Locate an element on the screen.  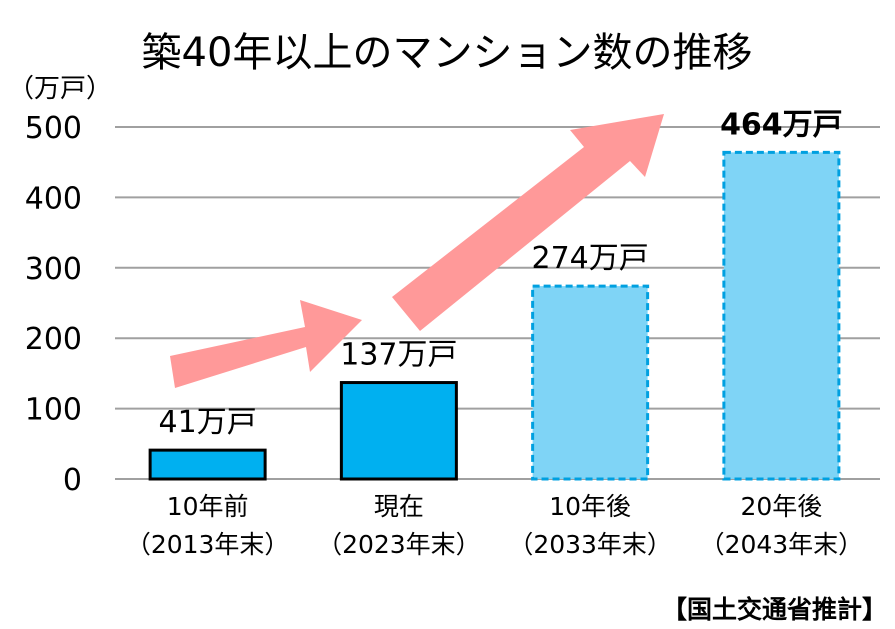
y-tick-label: 0 is located at coordinates (72, 480).